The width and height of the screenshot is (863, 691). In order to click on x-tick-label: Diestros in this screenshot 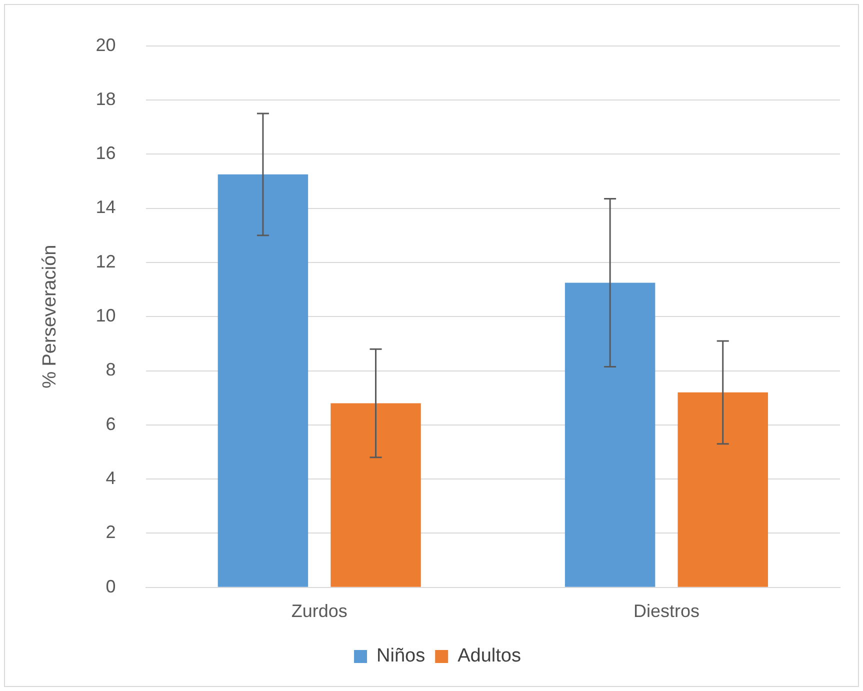, I will do `click(666, 611)`.